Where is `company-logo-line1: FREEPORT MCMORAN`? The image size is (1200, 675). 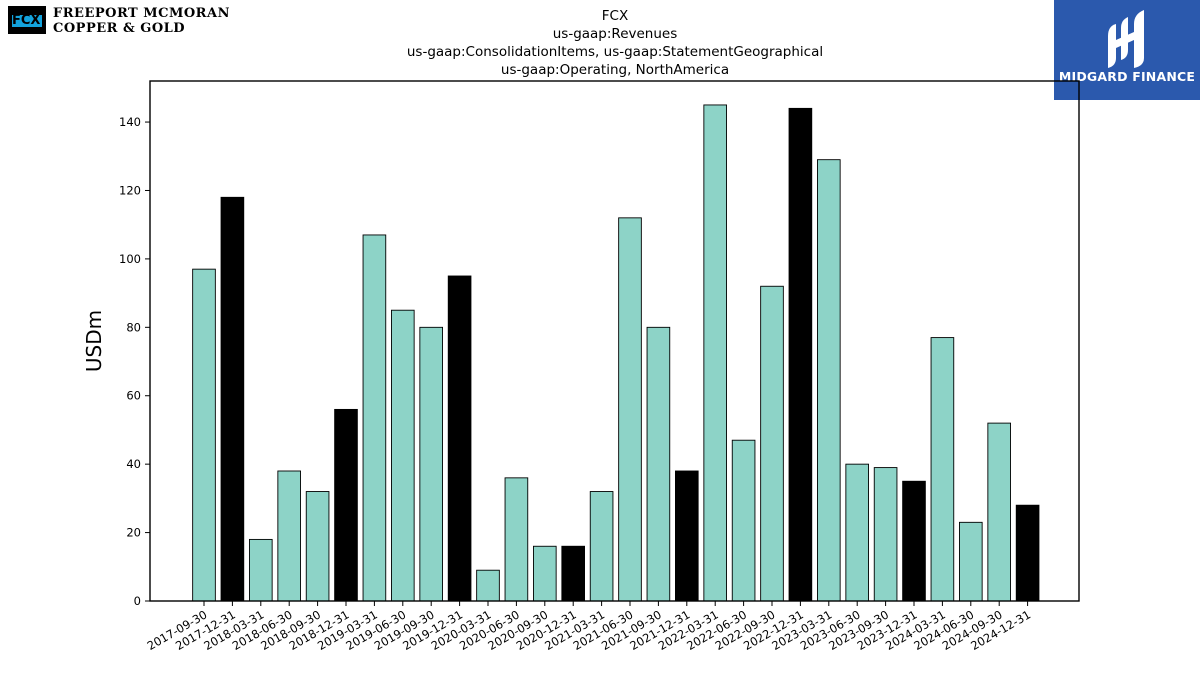 company-logo-line1: FREEPORT MCMORAN is located at coordinates (141, 13).